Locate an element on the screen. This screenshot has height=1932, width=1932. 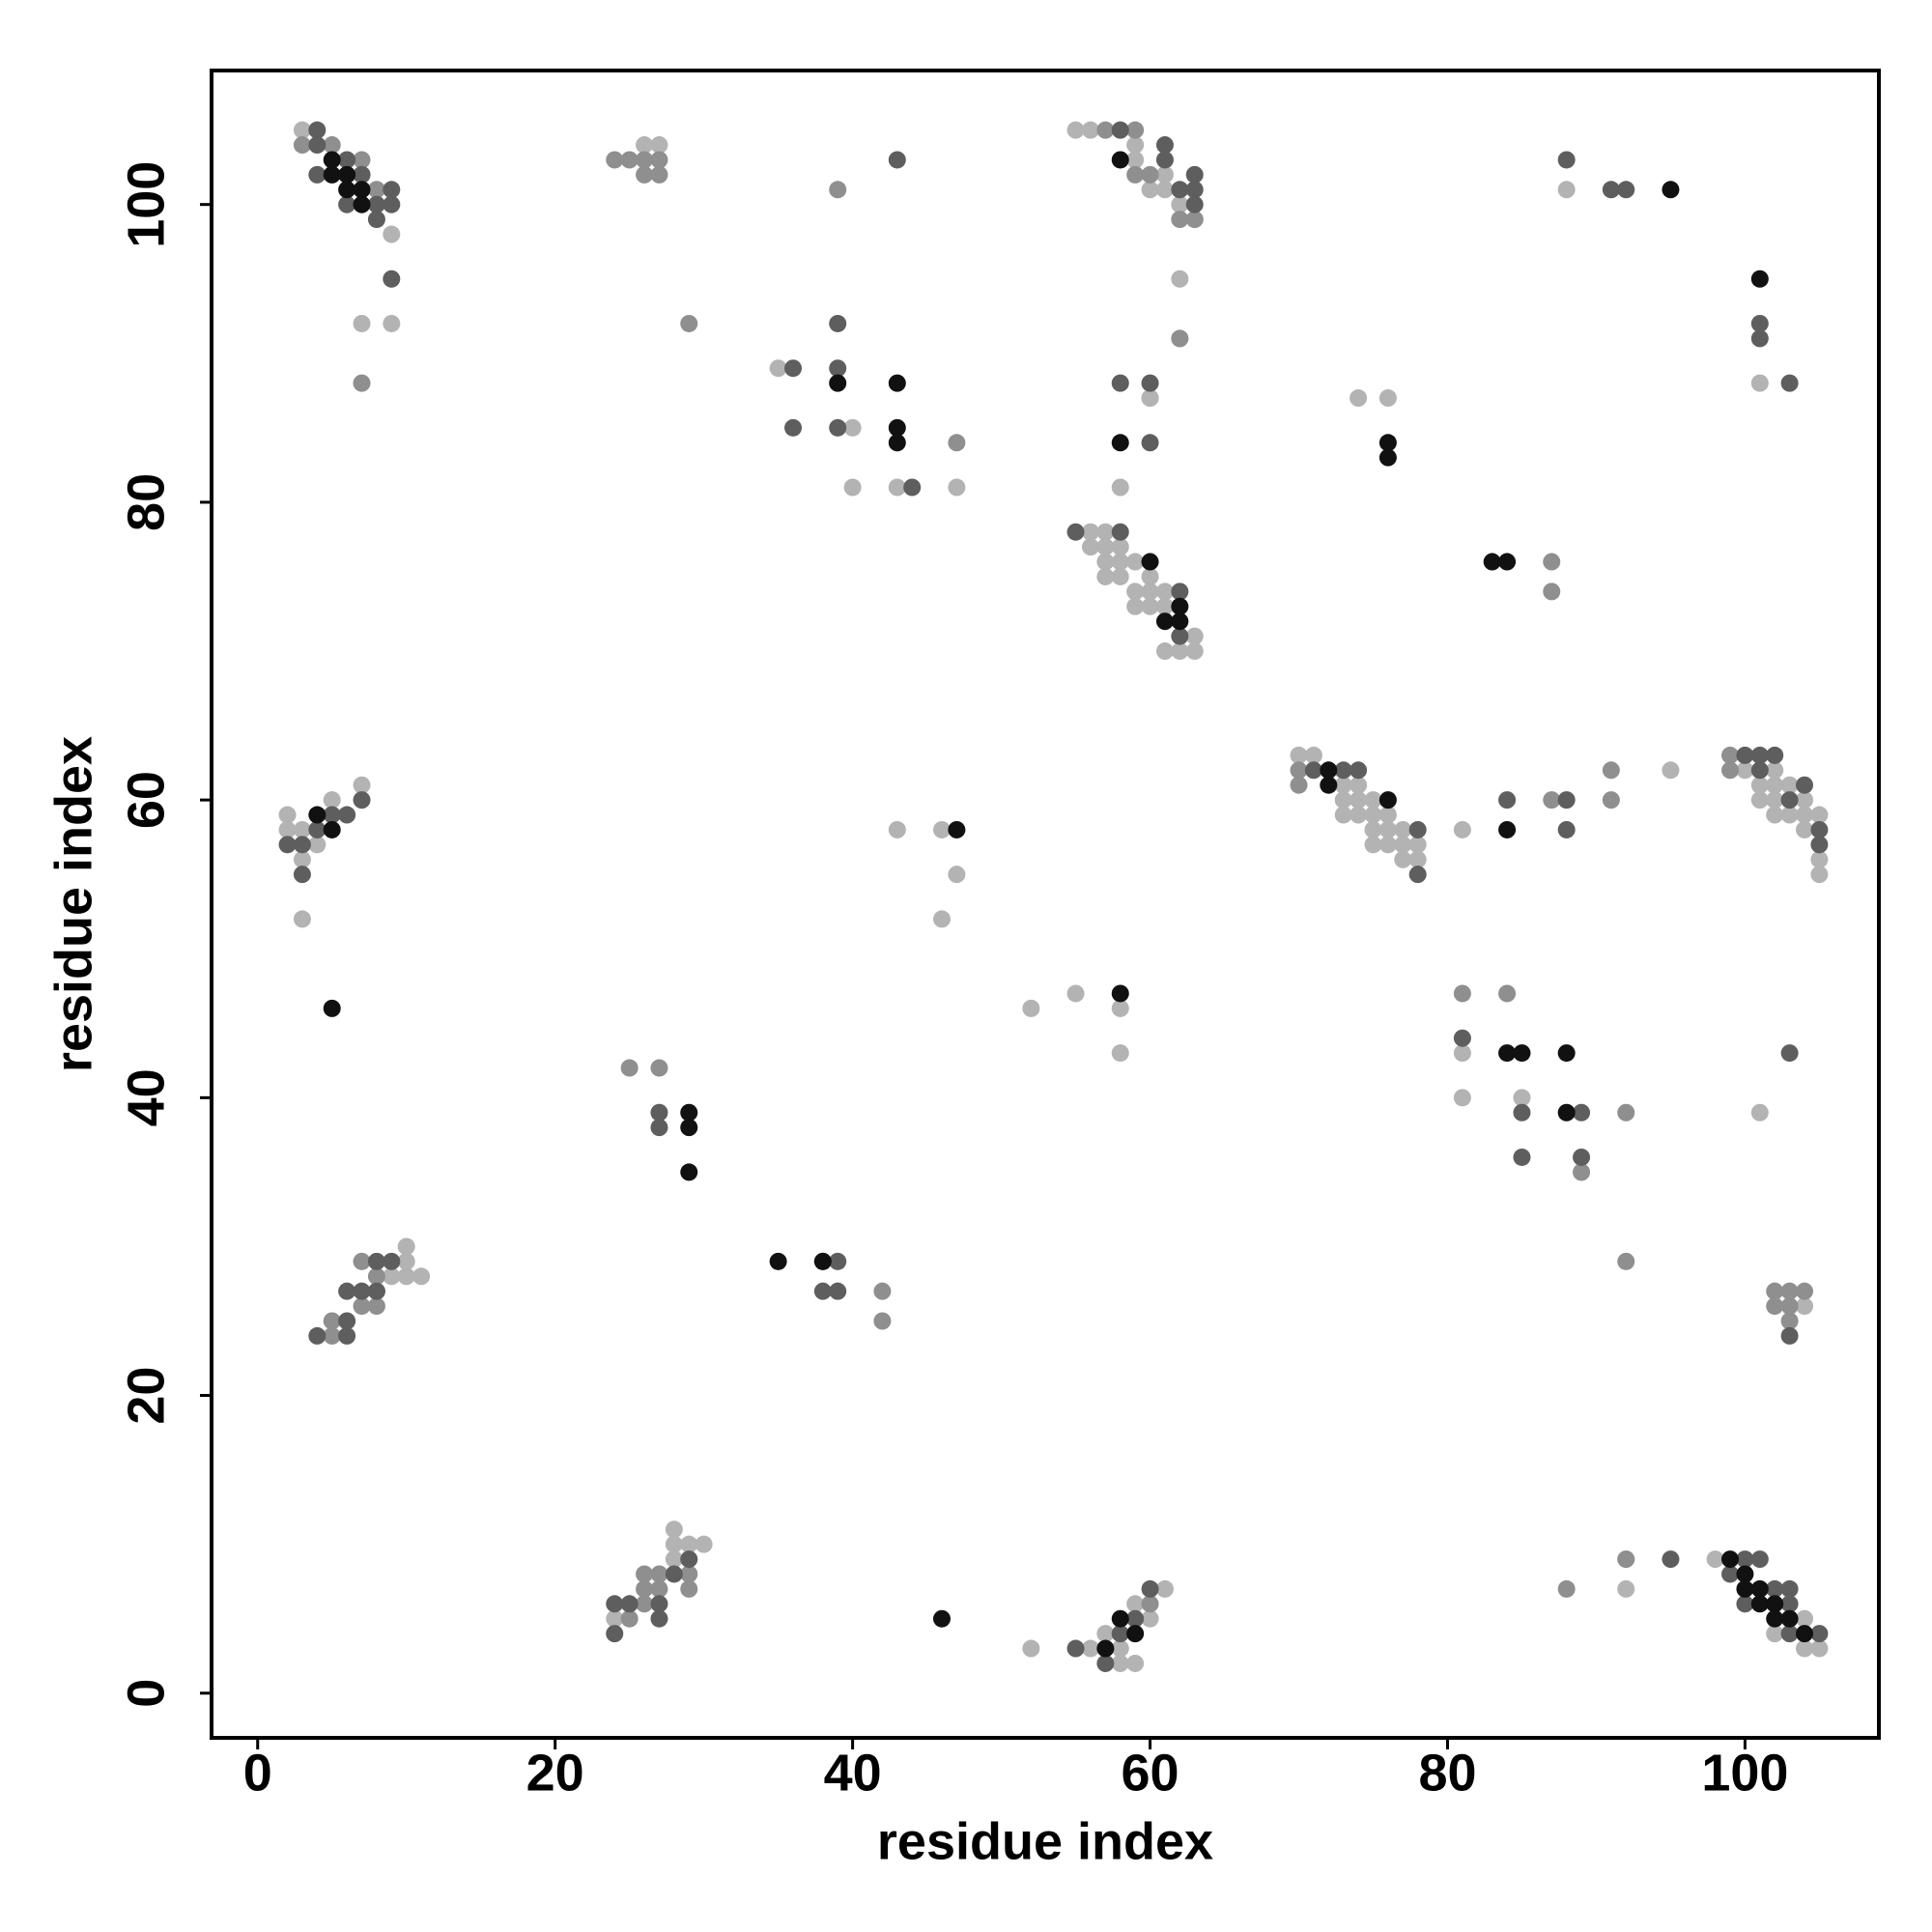
x-tick-label: 40 is located at coordinates (853, 1773).